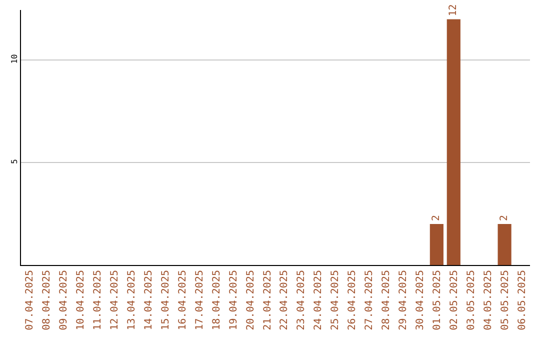 This screenshot has height=340, width=540. What do you see at coordinates (30, 300) in the screenshot?
I see `x-tick-label: 07.04.2025` at bounding box center [30, 300].